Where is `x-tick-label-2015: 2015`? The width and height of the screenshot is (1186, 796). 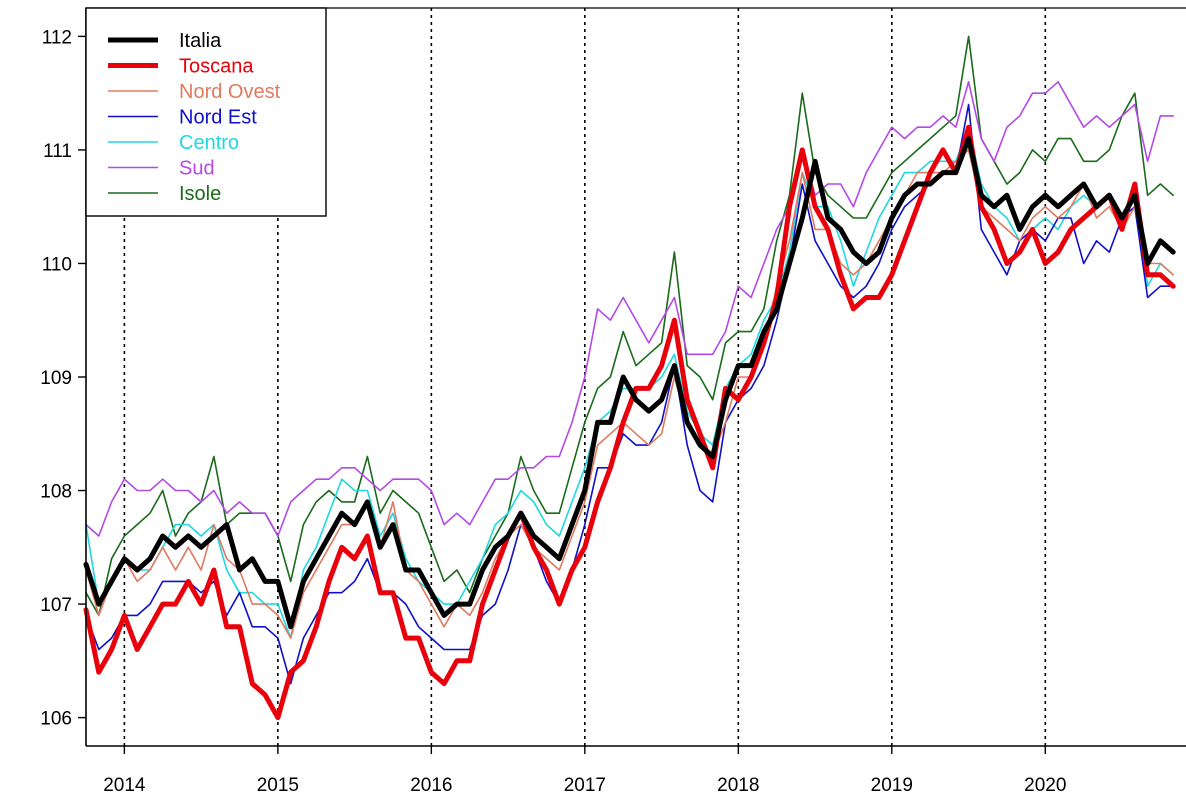
x-tick-label-2015: 2015 is located at coordinates (278, 785).